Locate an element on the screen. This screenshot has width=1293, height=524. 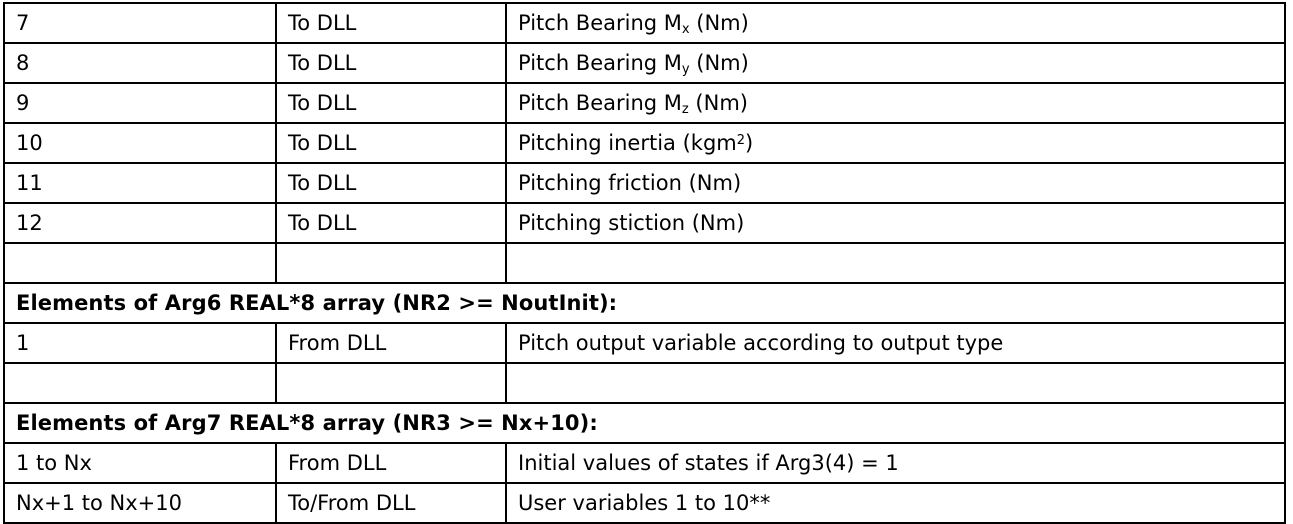
table-row: 8 To DLL Pitch Bearing My (Nm) is located at coordinates (644, 63).